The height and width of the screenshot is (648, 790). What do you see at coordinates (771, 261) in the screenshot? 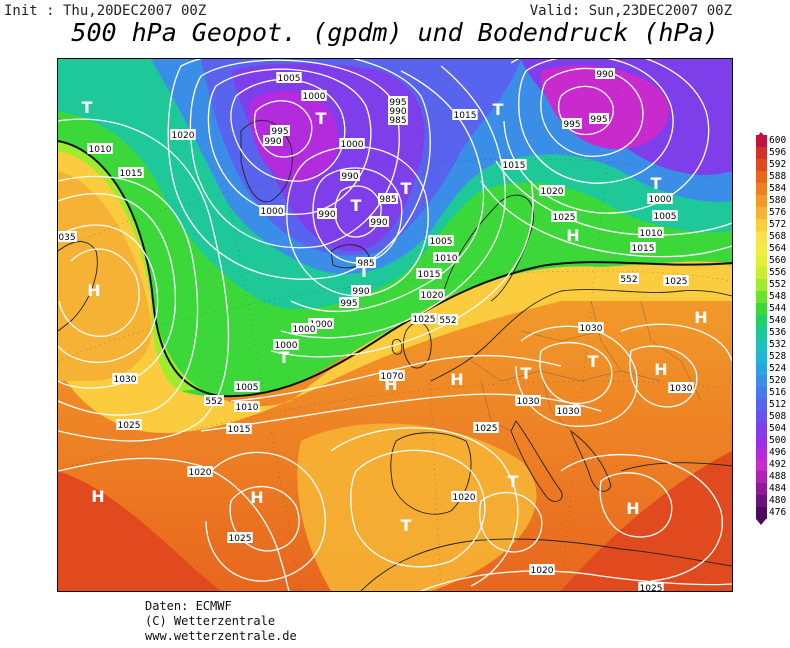
I see `legend-entry: 560` at bounding box center [771, 261].